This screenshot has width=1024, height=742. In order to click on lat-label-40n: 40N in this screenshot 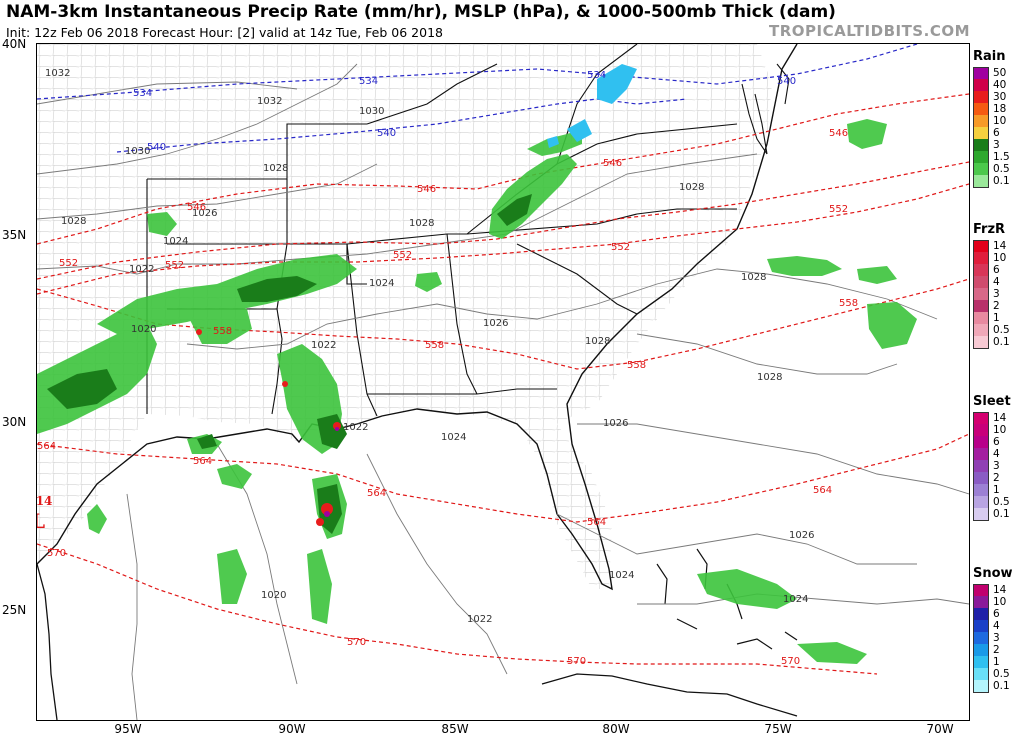, I will do `click(14, 44)`.